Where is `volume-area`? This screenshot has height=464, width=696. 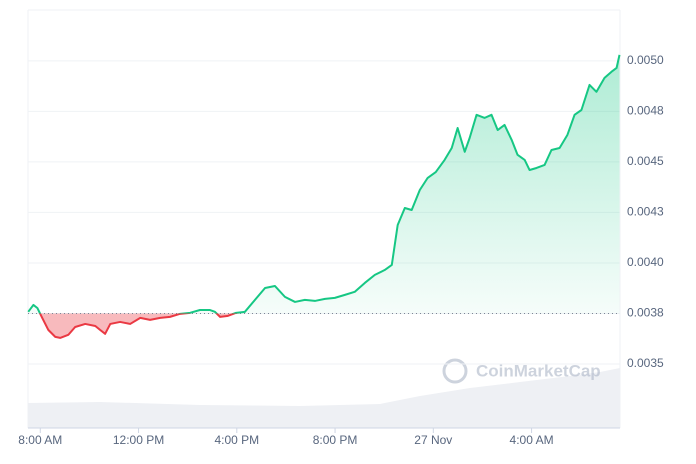
volume-area is located at coordinates (324, 398).